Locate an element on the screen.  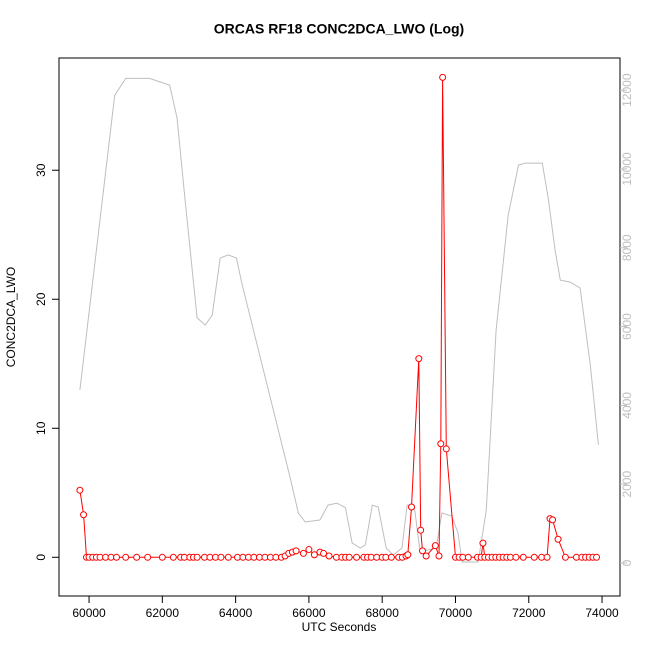
y2-tick-label: 10000 is located at coordinates (627, 169).